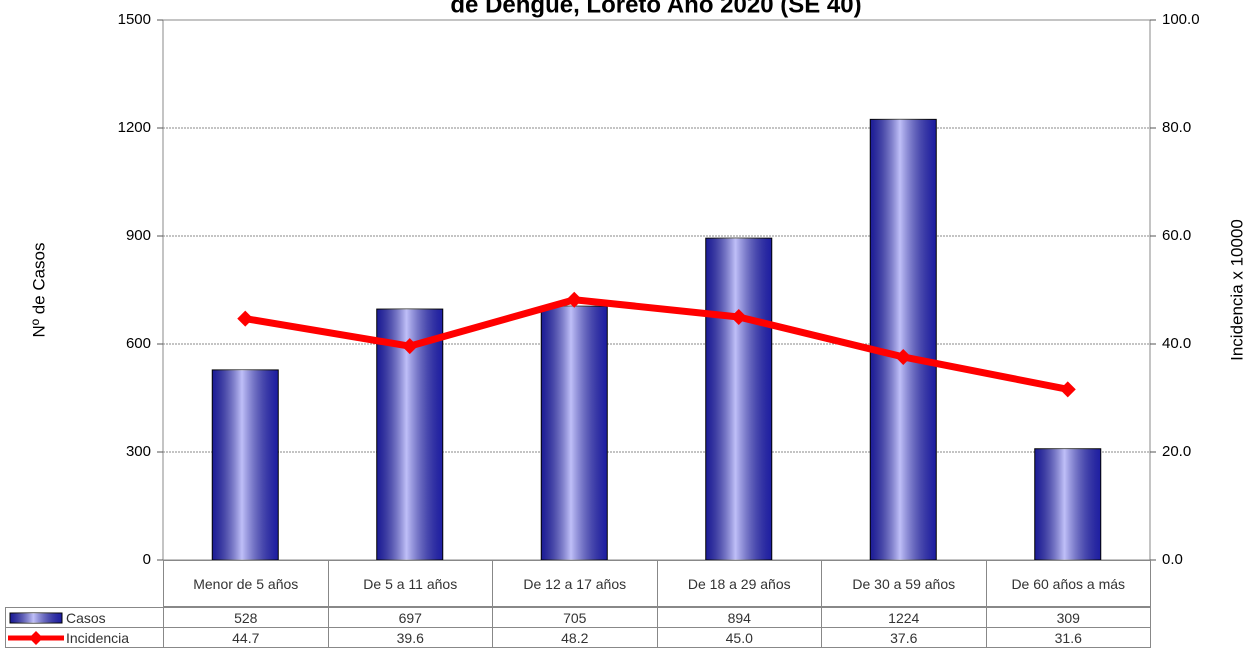 The image size is (1255, 665). I want to click on x-tick-label: De 5 a 11 años, so click(410, 583).